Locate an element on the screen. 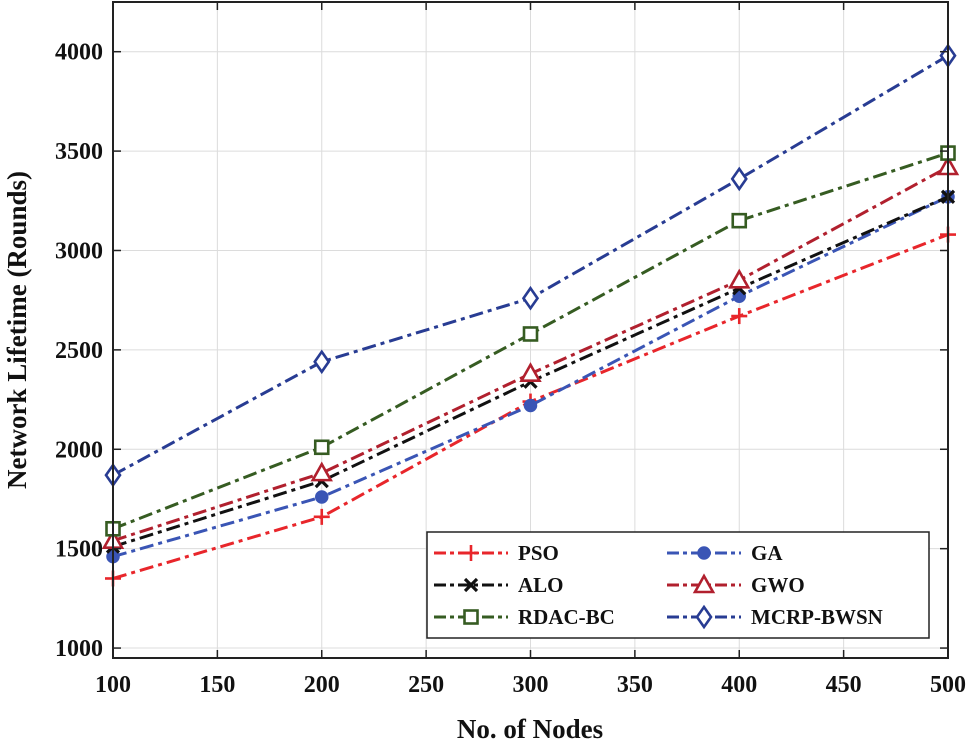 The height and width of the screenshot is (744, 975). y-tick-label: 1500 is located at coordinates (79, 550).